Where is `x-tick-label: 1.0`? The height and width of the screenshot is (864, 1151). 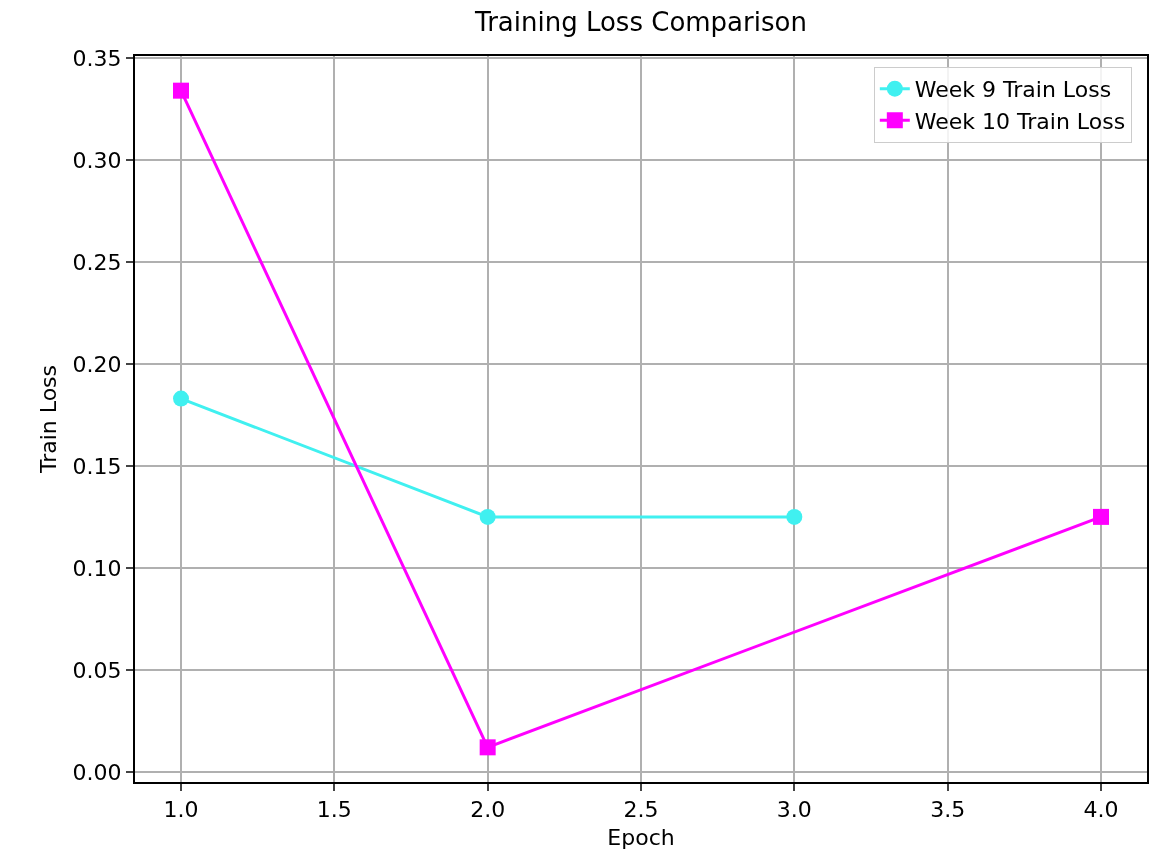 x-tick-label: 1.0 is located at coordinates (181, 810).